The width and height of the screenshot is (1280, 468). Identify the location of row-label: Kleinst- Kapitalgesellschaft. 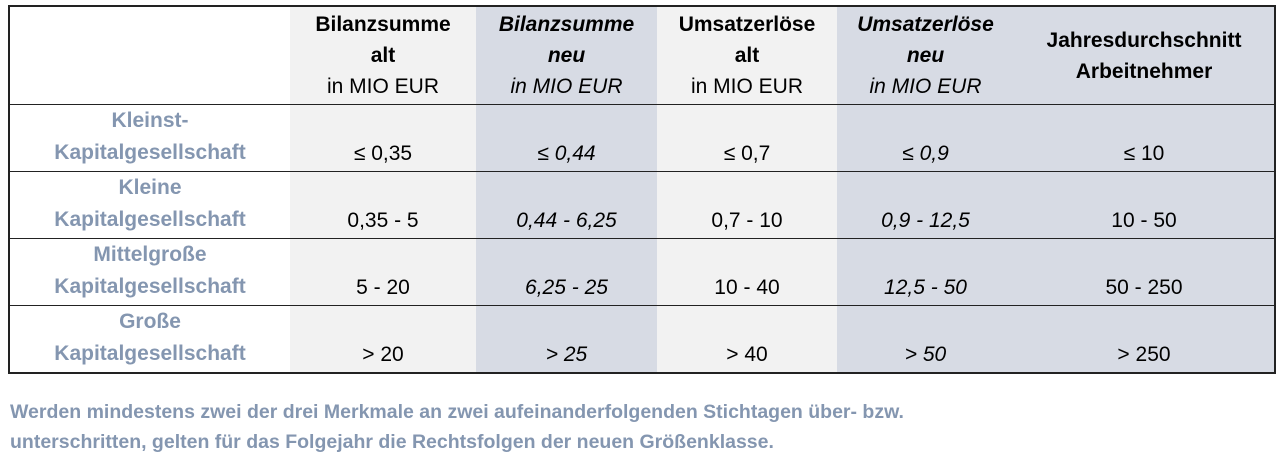
(149, 138).